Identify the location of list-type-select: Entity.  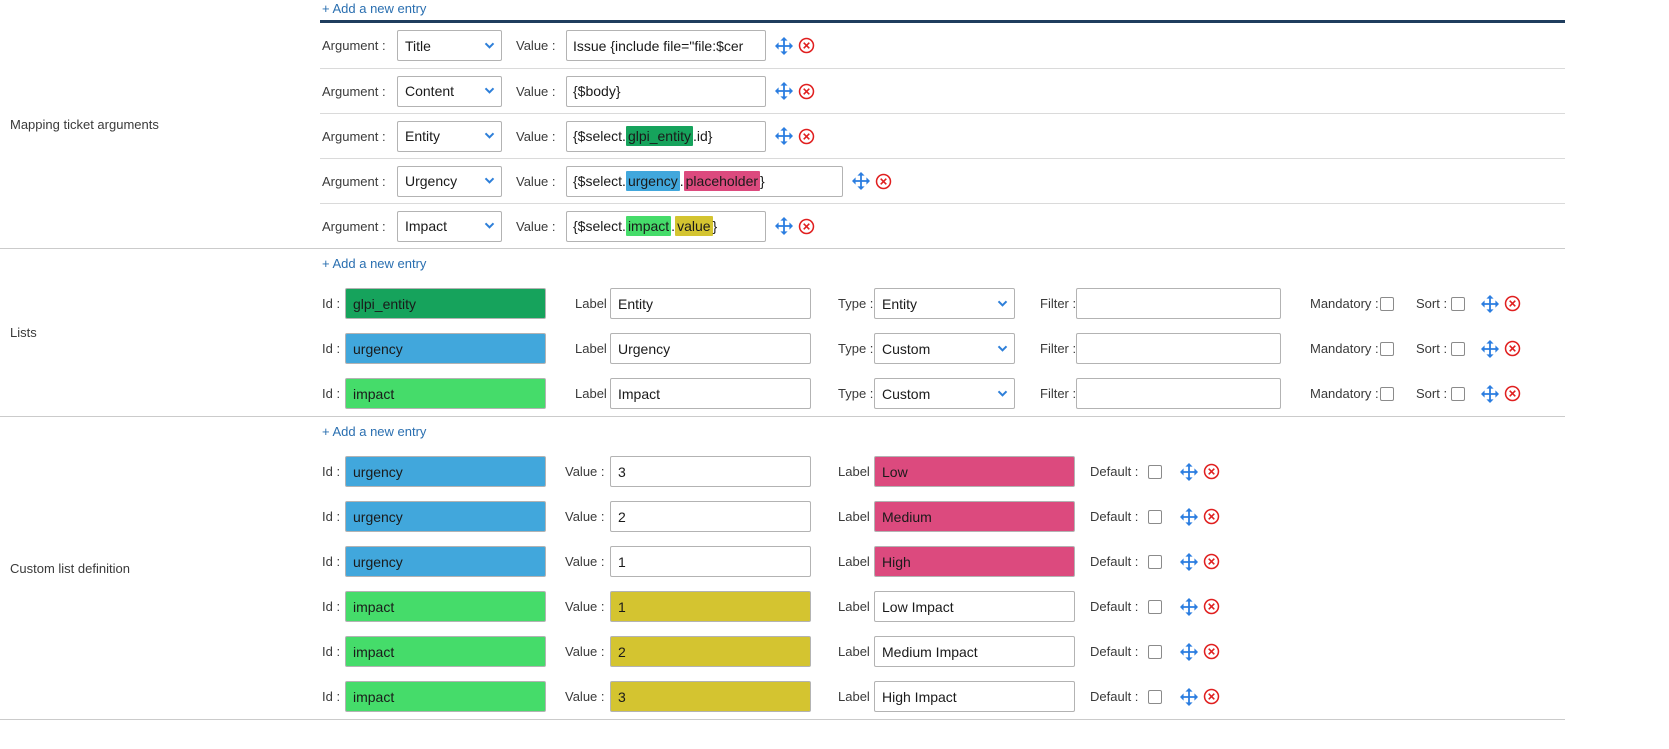
(944, 303).